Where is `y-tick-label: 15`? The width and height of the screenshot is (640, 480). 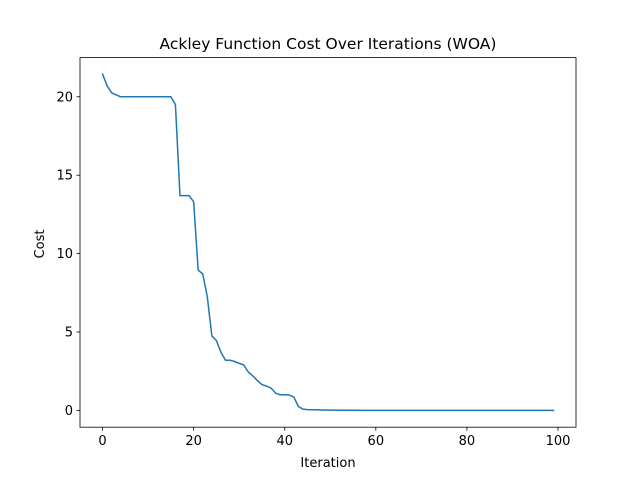 y-tick-label: 15 is located at coordinates (64, 176).